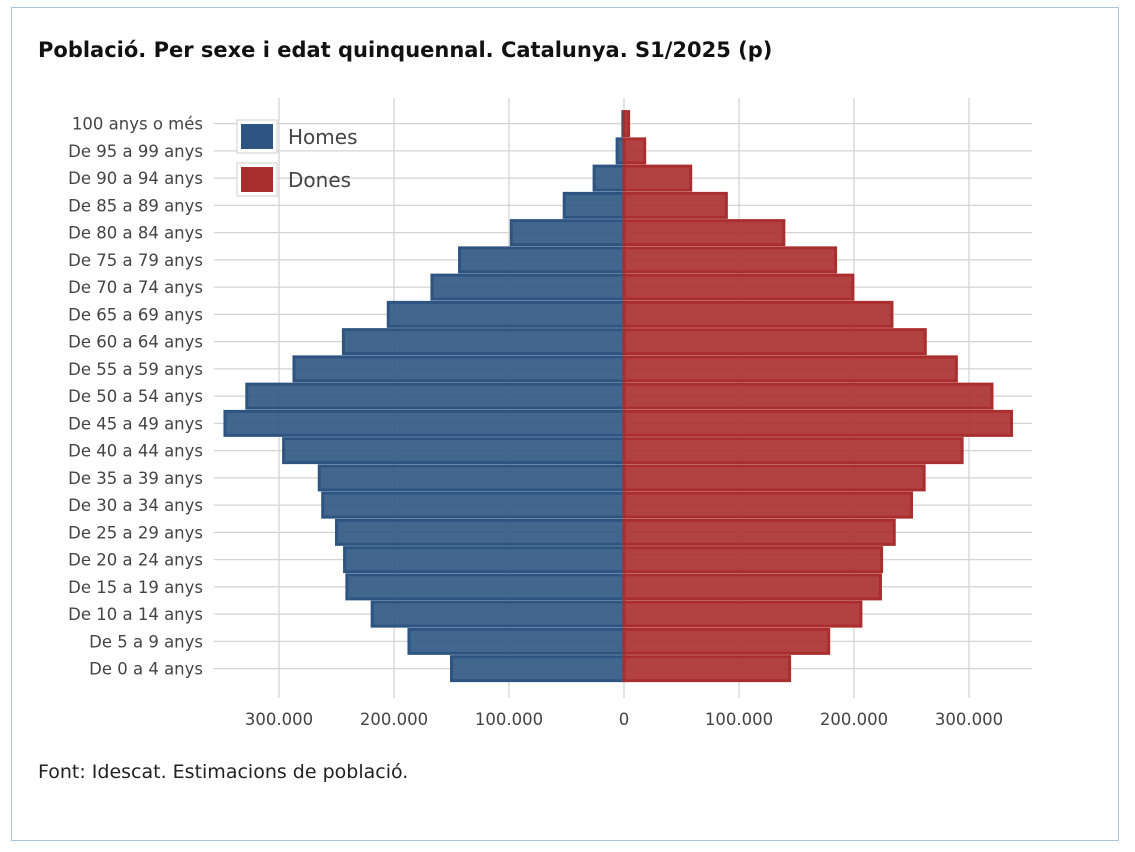  Describe the element at coordinates (135, 178) in the screenshot. I see `y-tick-label: De 90 a 94 anys` at that location.